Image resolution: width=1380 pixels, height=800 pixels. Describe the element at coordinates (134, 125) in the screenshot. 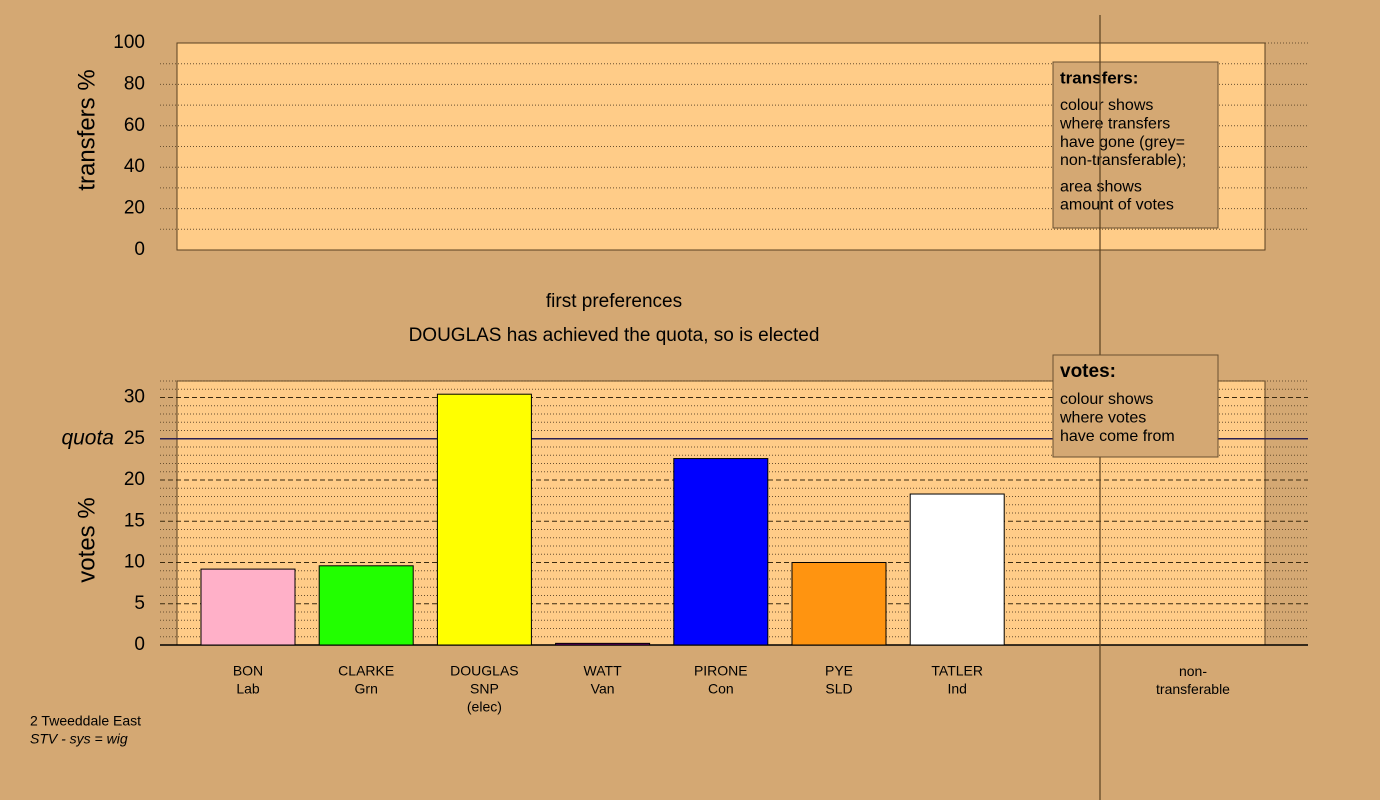

I see `y-tick-label: 60` at that location.